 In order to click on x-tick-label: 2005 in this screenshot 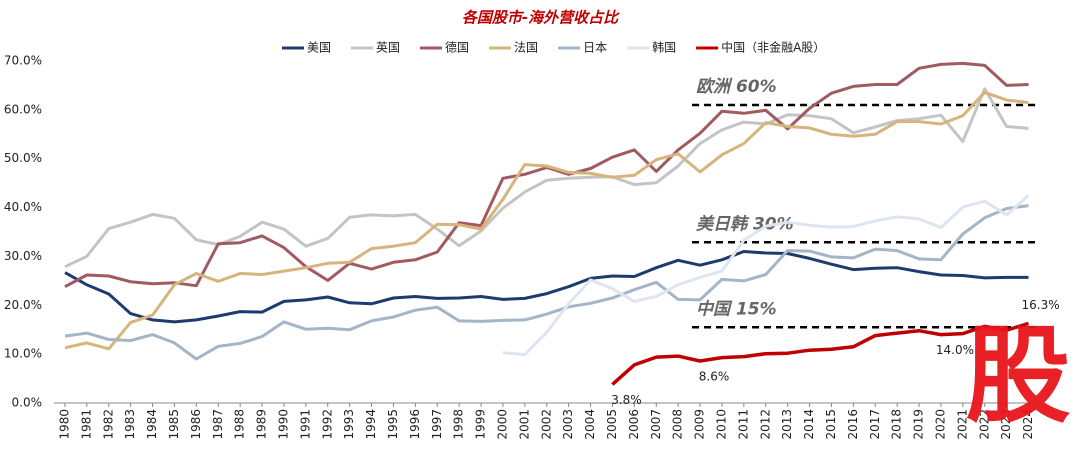, I will do `click(612, 424)`.